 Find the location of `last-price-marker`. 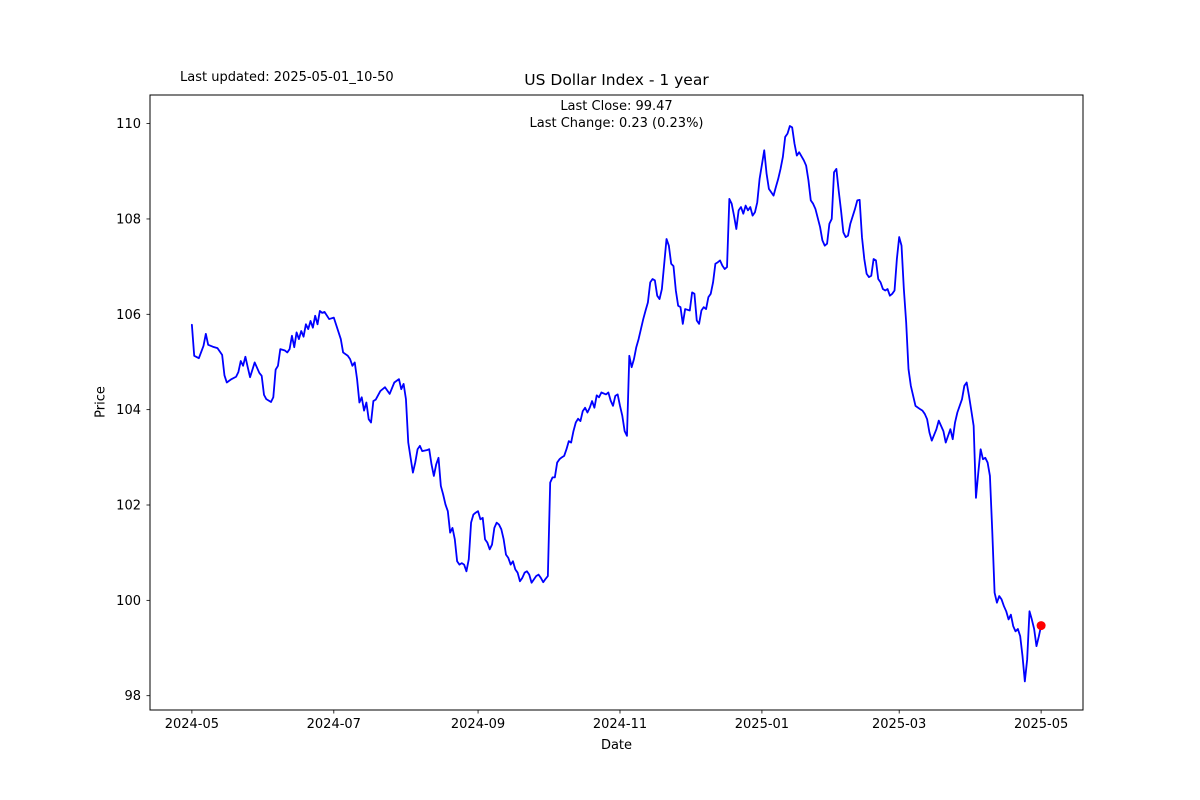

last-price-marker is located at coordinates (1041, 626).